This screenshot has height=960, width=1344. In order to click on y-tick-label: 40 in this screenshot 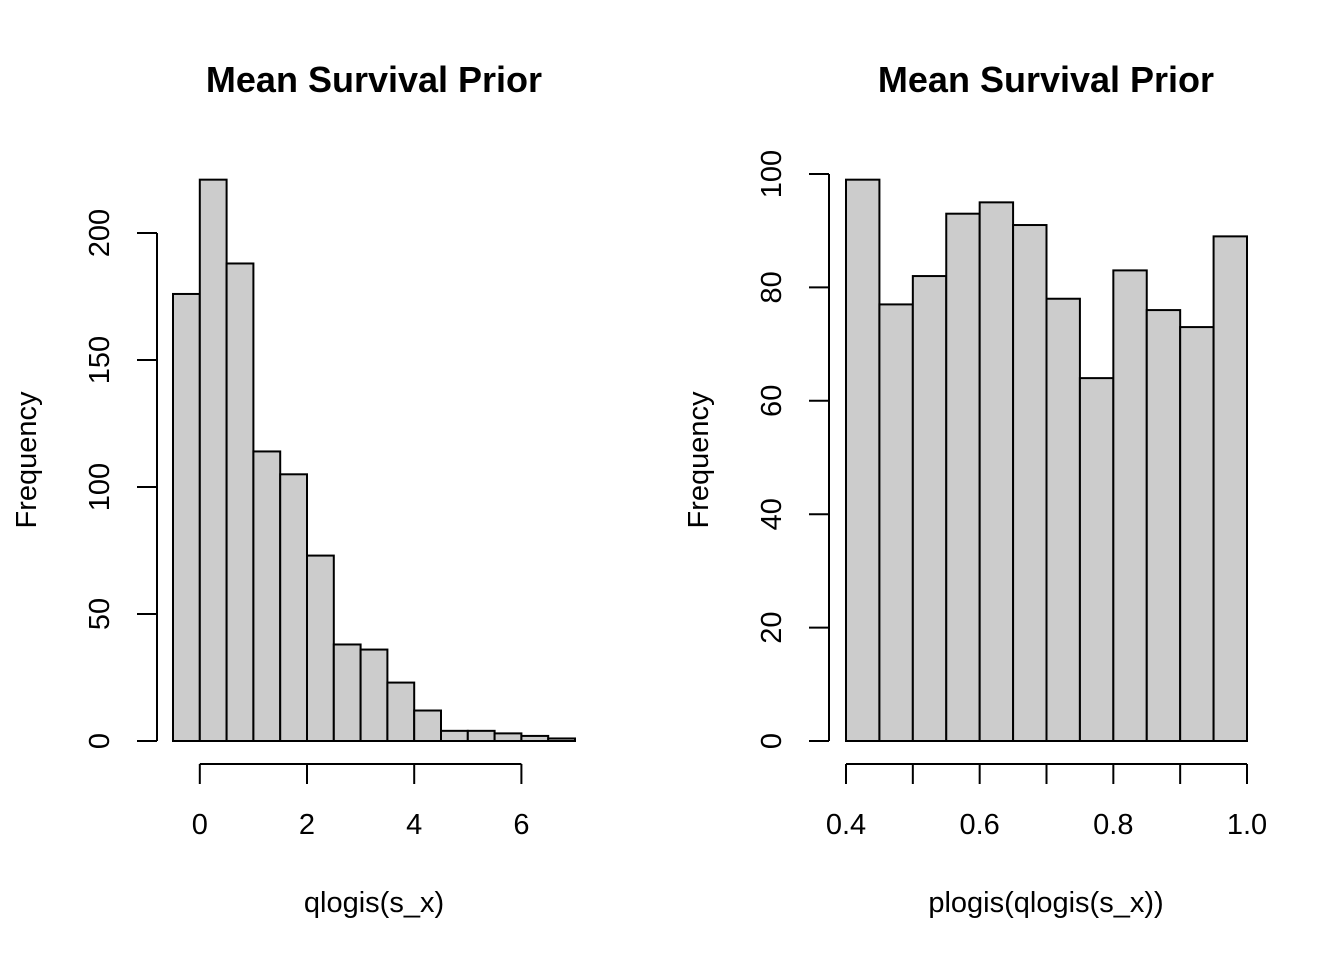, I will do `click(772, 514)`.